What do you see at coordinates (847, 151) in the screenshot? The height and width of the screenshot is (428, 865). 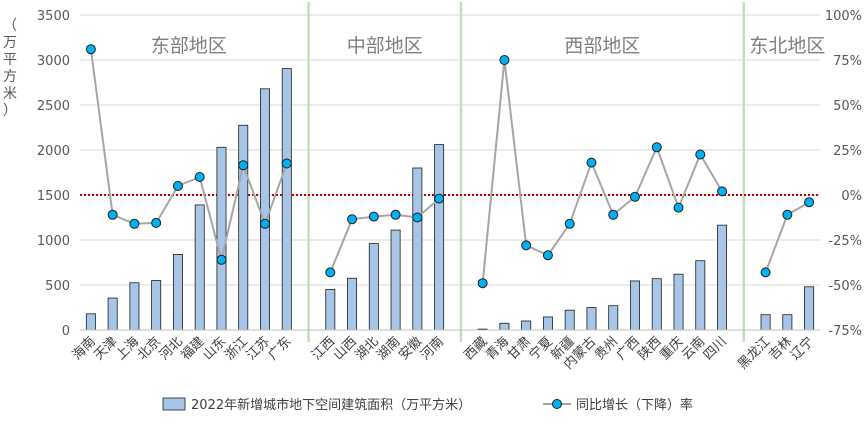 I see `y-right-tick-label: 25%` at bounding box center [847, 151].